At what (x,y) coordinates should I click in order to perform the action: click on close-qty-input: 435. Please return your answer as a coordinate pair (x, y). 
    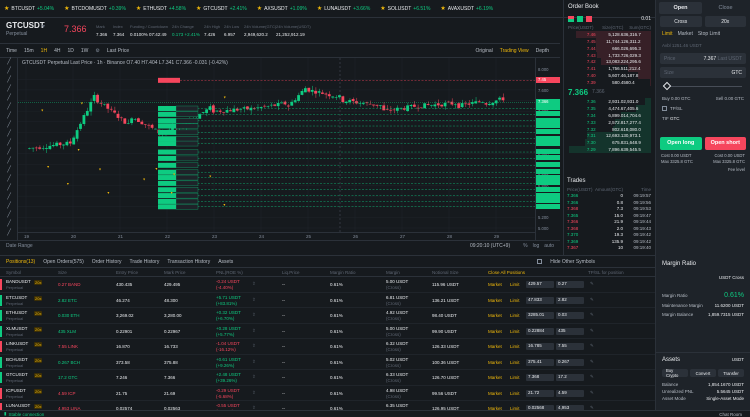
    Looking at the image, I should click on (570, 331).